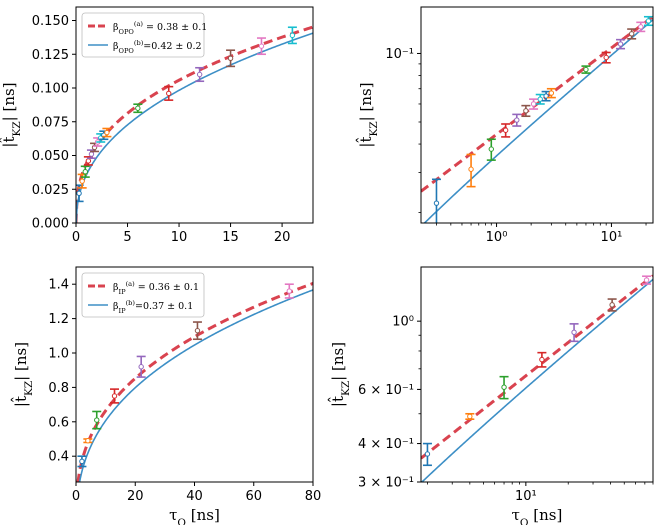  I want to click on y-tick-label: 10⁻¹, so click(399, 54).